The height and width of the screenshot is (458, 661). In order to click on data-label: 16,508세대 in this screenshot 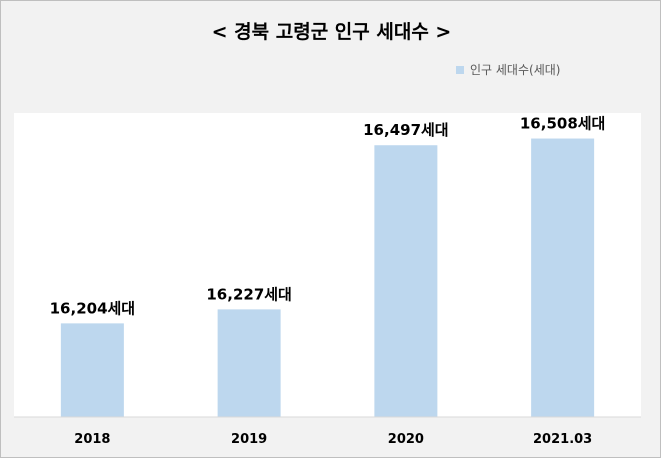, I will do `click(562, 124)`.